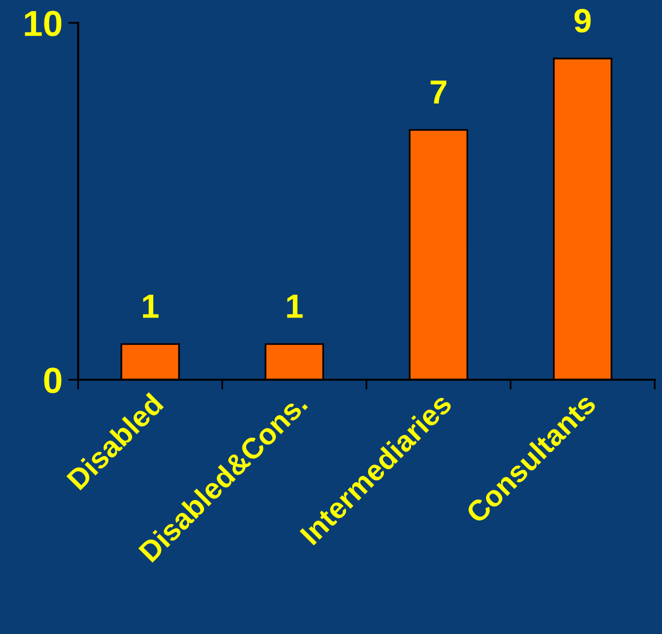 The height and width of the screenshot is (634, 662). Describe the element at coordinates (53, 381) in the screenshot. I see `y-tick-label: 0` at that location.